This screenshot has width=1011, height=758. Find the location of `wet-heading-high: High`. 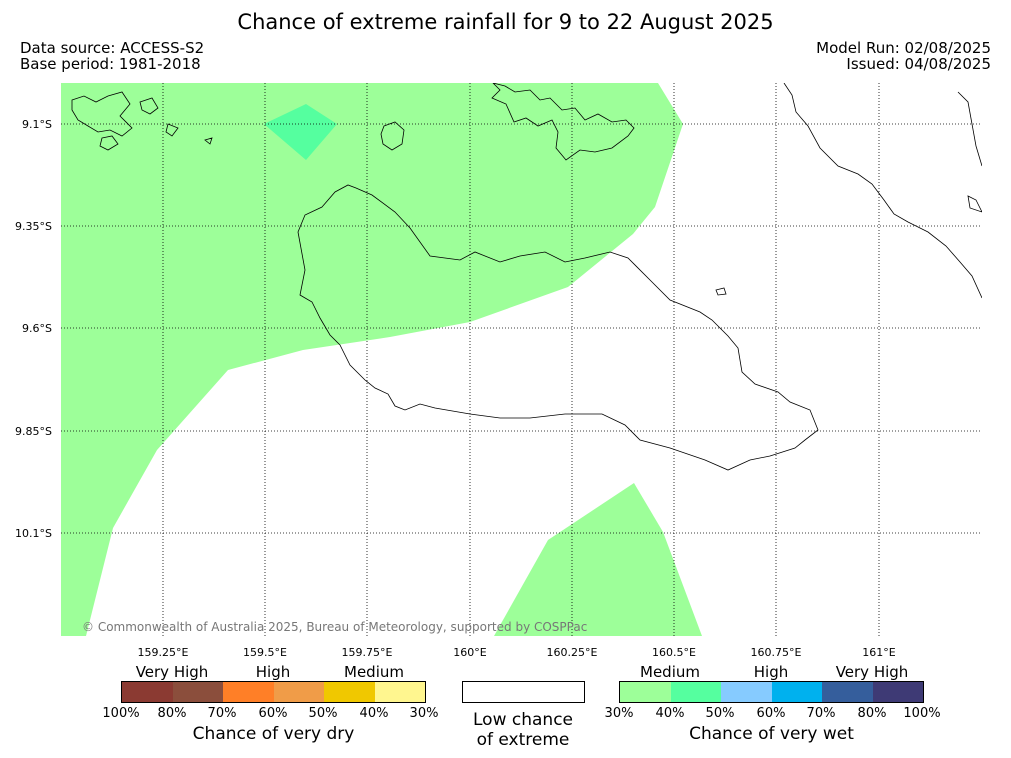

wet-heading-high: High is located at coordinates (771, 672).